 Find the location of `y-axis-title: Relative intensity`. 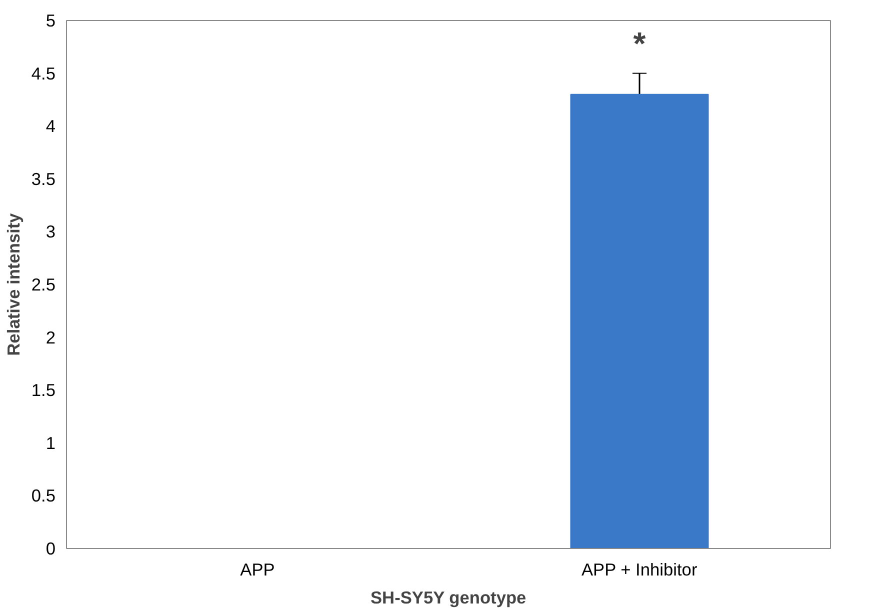

y-axis-title: Relative intensity is located at coordinates (13, 284).